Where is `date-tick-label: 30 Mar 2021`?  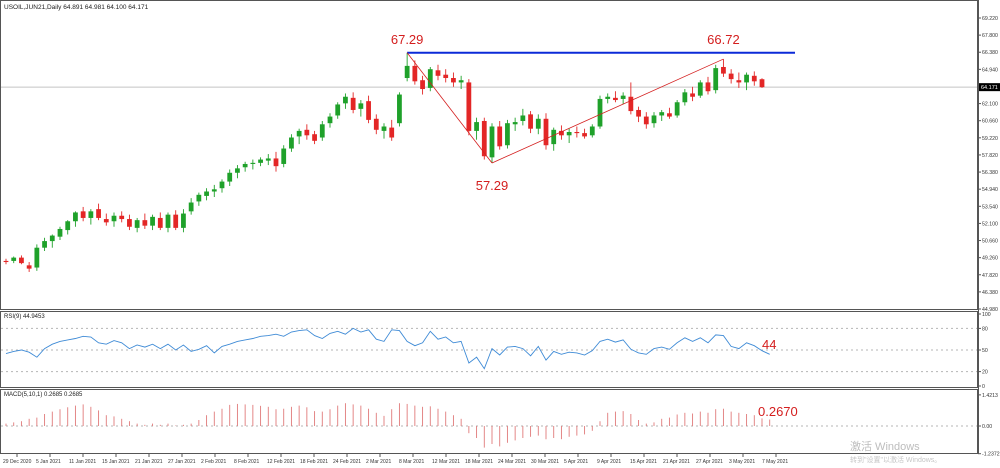
date-tick-label: 30 Mar 2021 is located at coordinates (545, 462).